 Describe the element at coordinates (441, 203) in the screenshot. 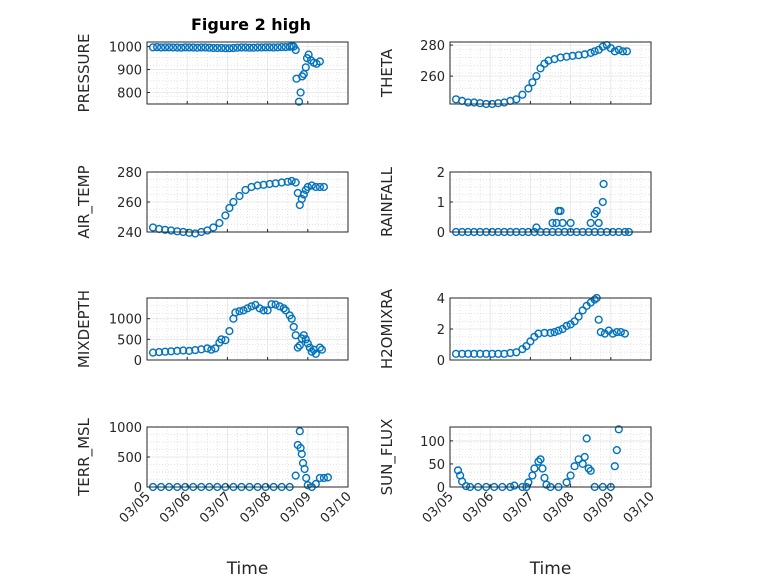

I see `y-tick-label: 1` at that location.